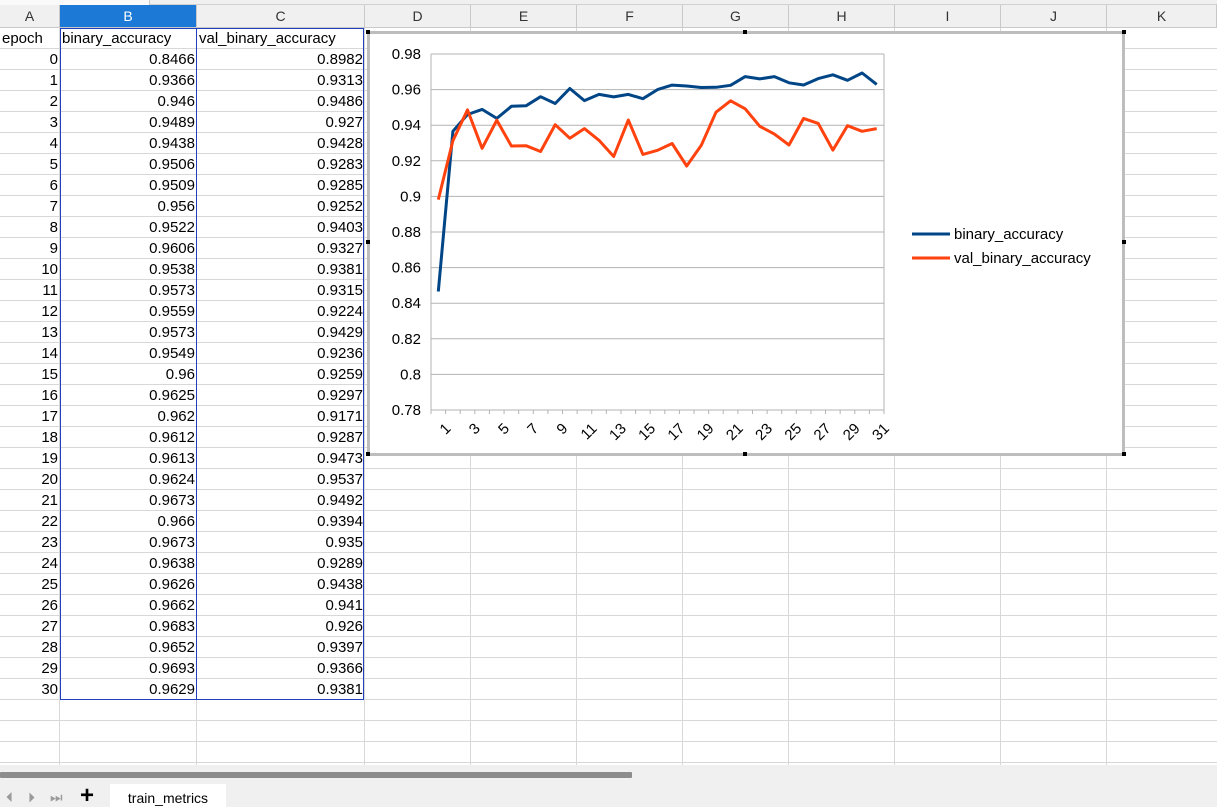  Describe the element at coordinates (281, 185) in the screenshot. I see `cell-c8: 0.9285` at that location.